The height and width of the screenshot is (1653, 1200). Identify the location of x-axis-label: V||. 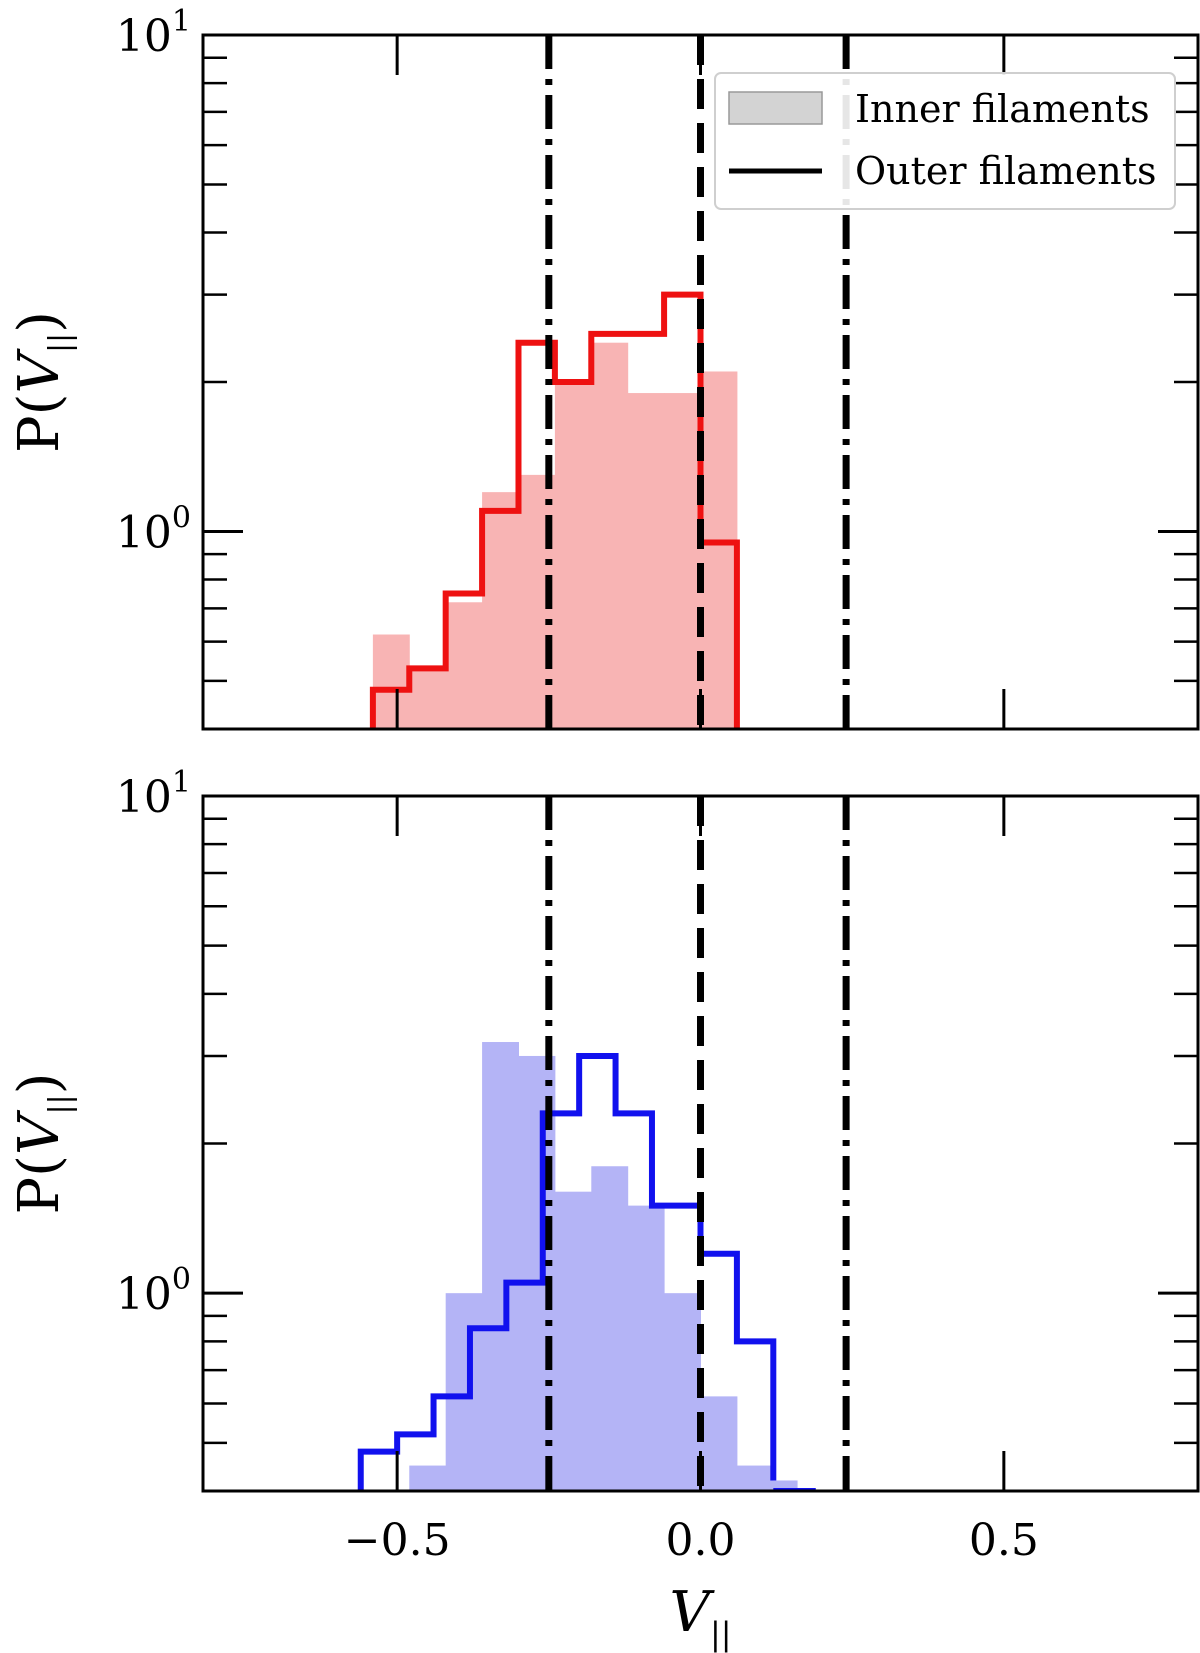
(700, 1616).